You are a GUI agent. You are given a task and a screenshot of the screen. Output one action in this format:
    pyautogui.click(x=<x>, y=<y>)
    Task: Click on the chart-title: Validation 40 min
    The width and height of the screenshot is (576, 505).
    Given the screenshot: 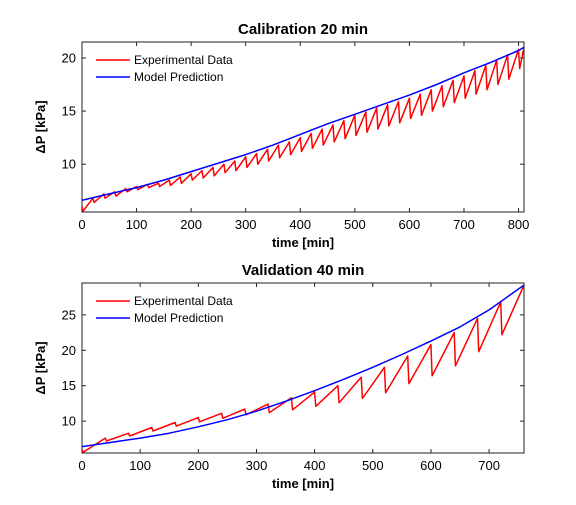 What is the action you would take?
    pyautogui.click(x=303, y=270)
    